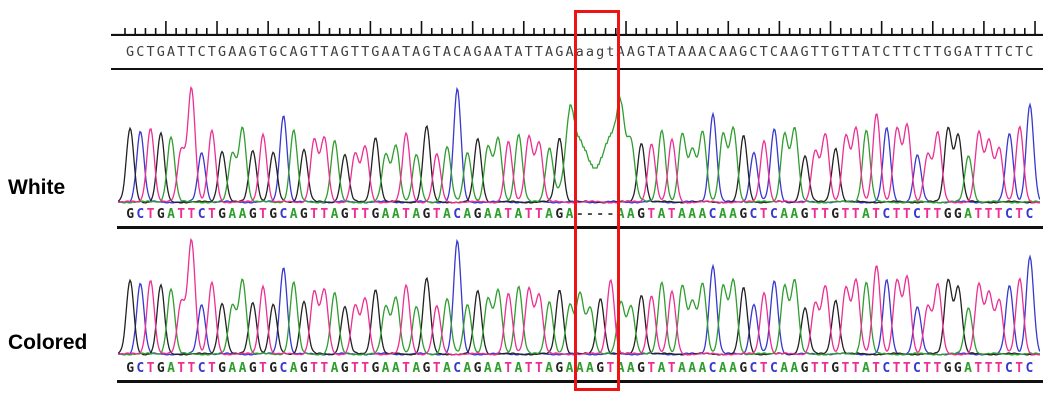 The image size is (1057, 407). Describe the element at coordinates (37, 187) in the screenshot. I see `row-label-white: White` at that location.